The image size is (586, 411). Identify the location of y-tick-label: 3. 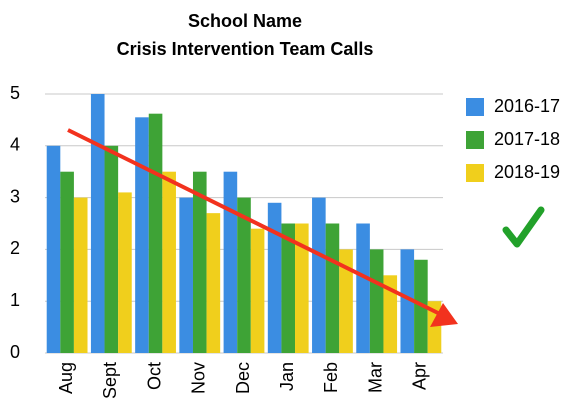
(15, 196).